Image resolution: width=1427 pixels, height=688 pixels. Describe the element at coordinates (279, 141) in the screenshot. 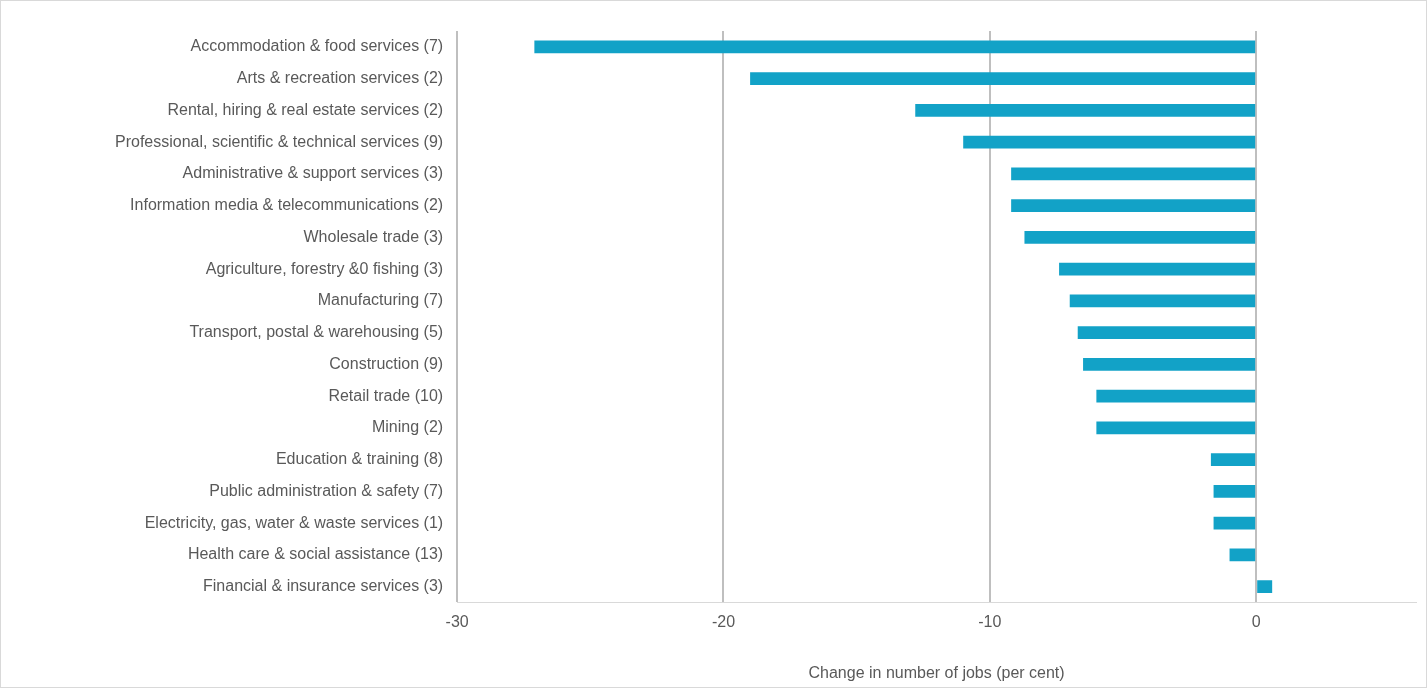

I see `y-tick-label: Professional, scientific & technical services (9)` at that location.